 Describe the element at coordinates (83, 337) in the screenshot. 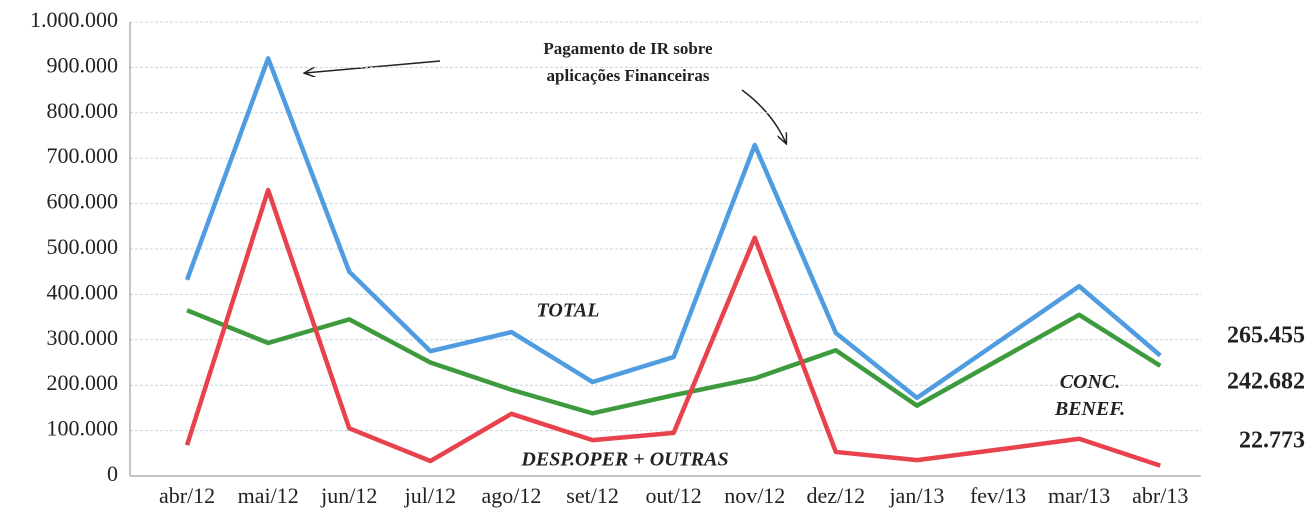

I see `y-tick-label: 300.000` at that location.